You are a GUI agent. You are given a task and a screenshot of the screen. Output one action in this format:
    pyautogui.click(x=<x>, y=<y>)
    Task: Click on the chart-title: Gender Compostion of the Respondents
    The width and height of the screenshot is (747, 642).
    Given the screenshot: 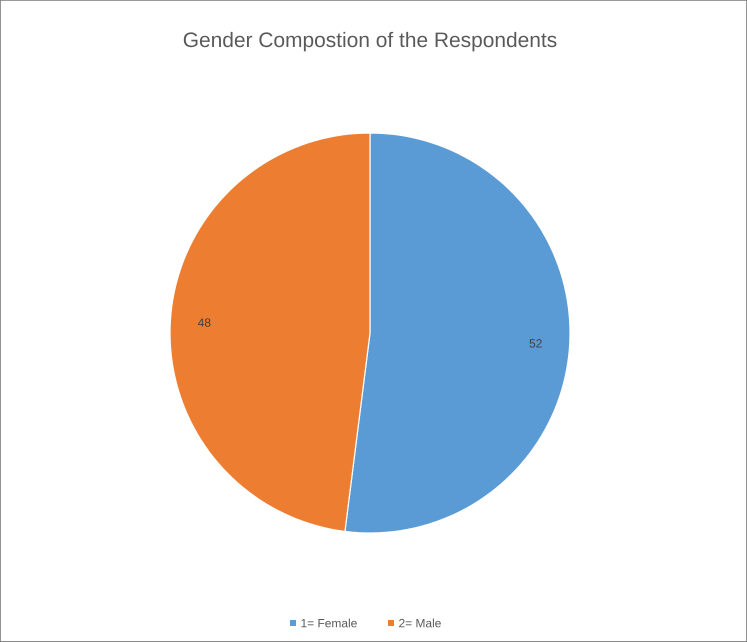 What is the action you would take?
    pyautogui.click(x=370, y=42)
    